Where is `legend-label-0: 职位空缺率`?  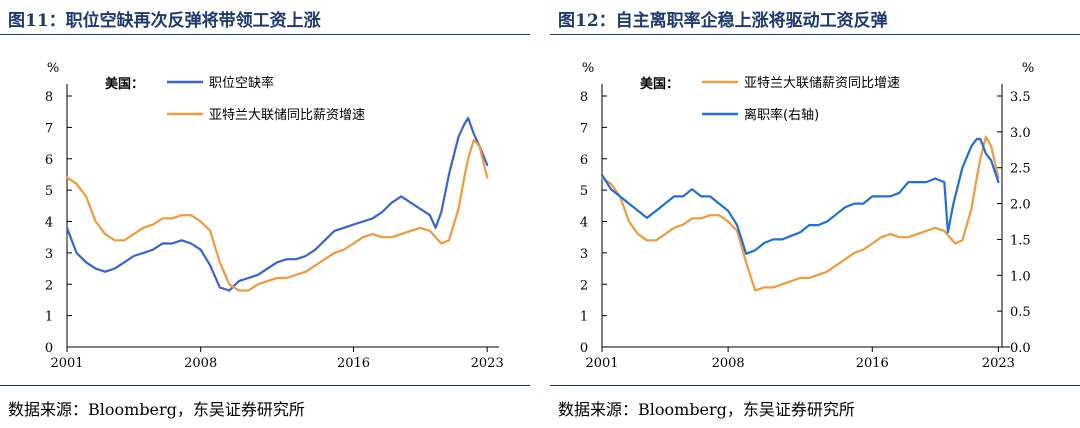
legend-label-0: 职位空缺率 is located at coordinates (241, 83).